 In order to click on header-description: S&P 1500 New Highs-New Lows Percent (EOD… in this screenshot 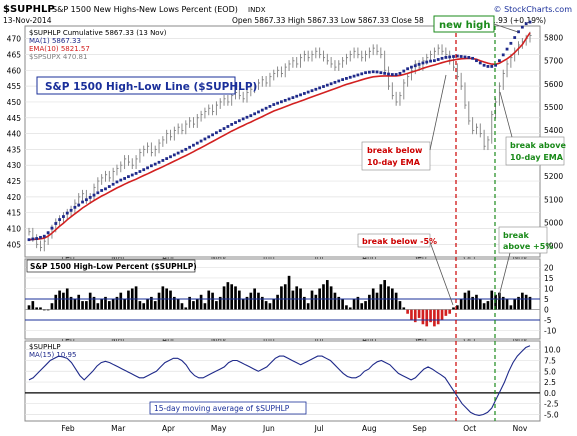, I will do `click(145, 9)`.